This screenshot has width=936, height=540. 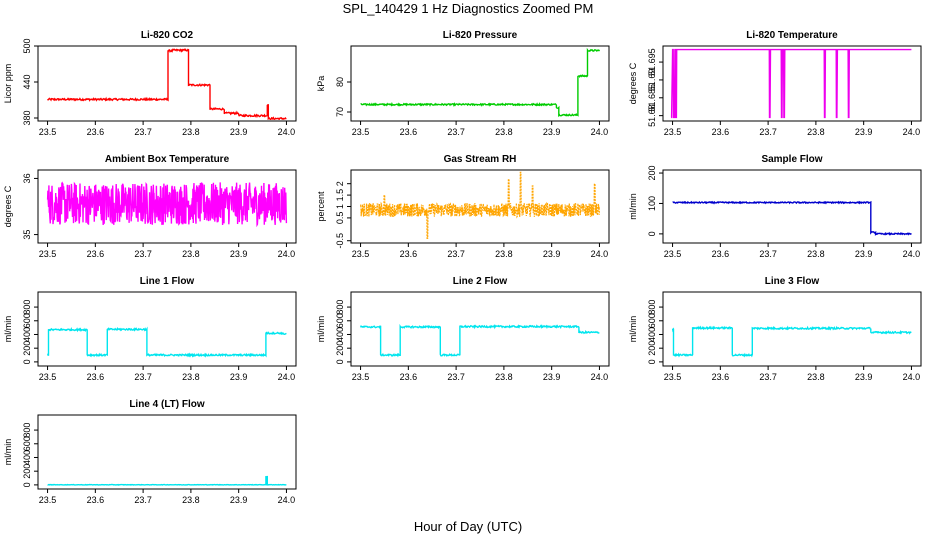 I want to click on y-tick-label: 35, so click(x=27, y=235).